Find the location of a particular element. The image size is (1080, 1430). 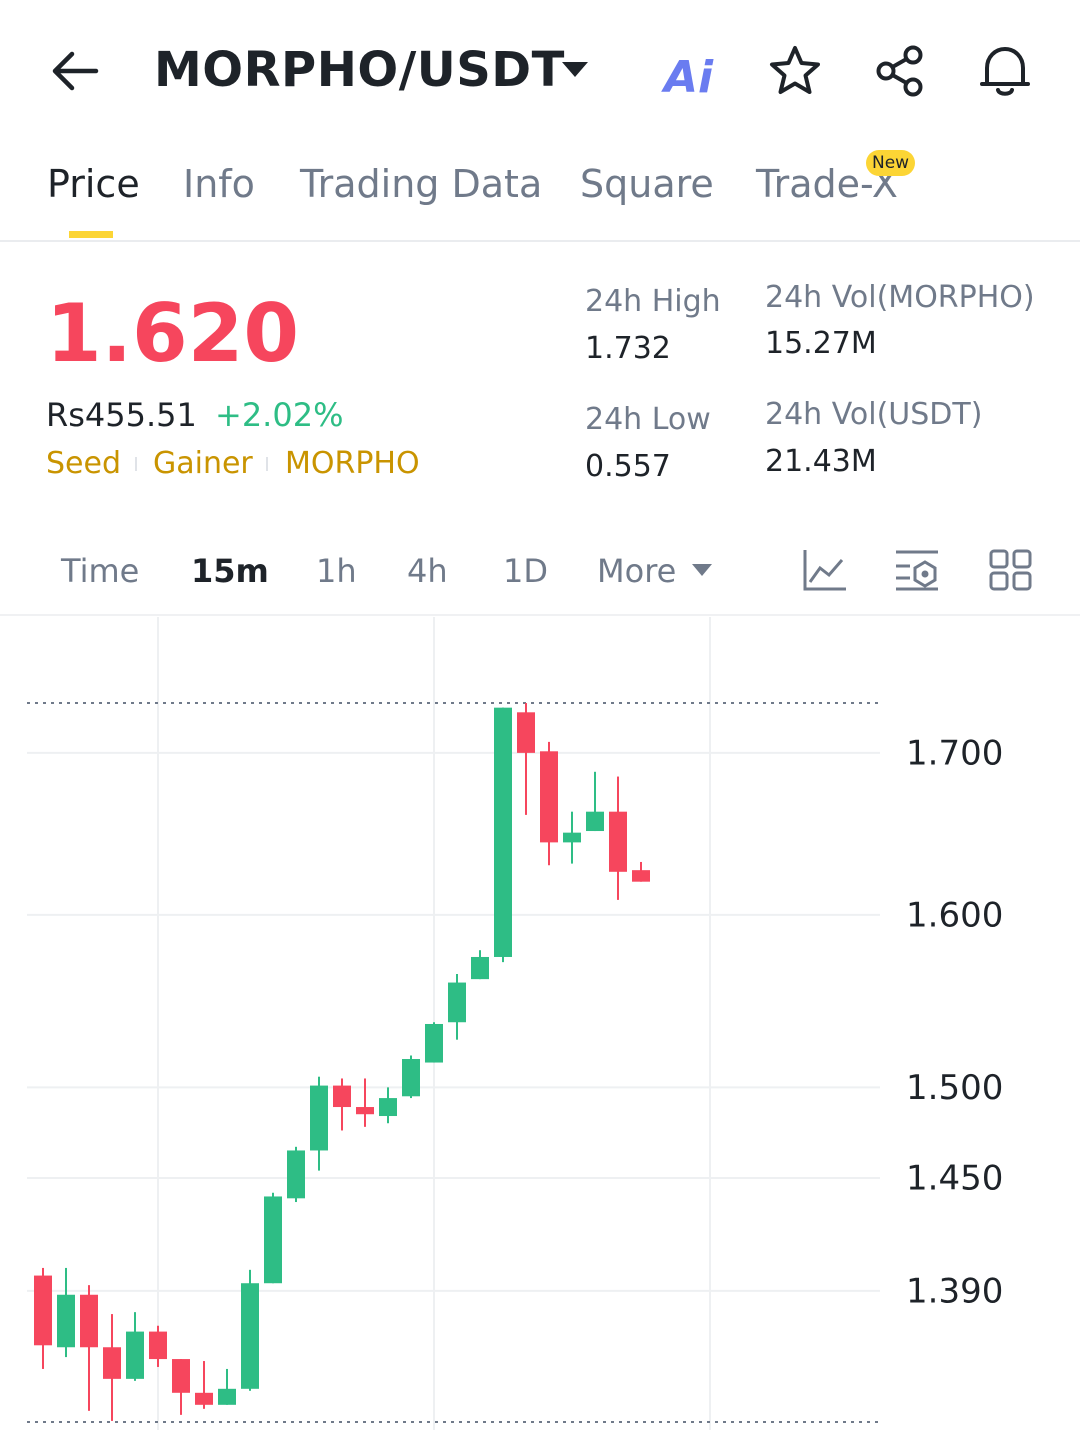

stat-label: 24h Vol(MORPHO) is located at coordinates (900, 297).